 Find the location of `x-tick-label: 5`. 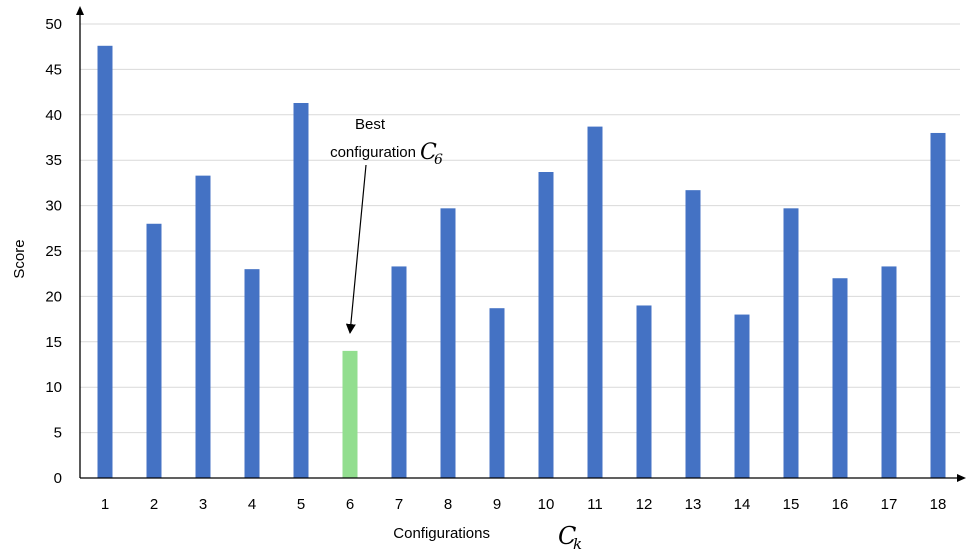

x-tick-label: 5 is located at coordinates (301, 504).